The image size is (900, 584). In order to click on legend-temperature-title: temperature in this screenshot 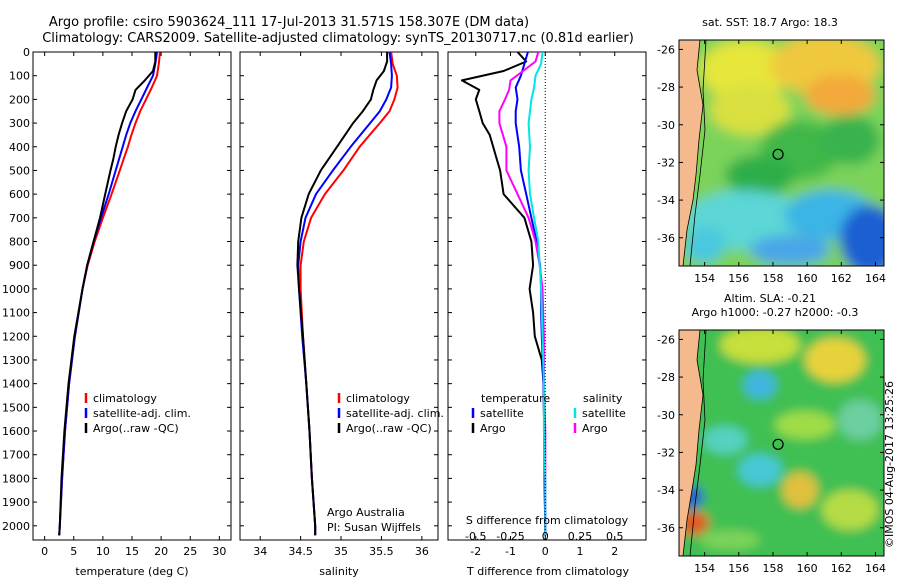, I will do `click(515, 398)`.